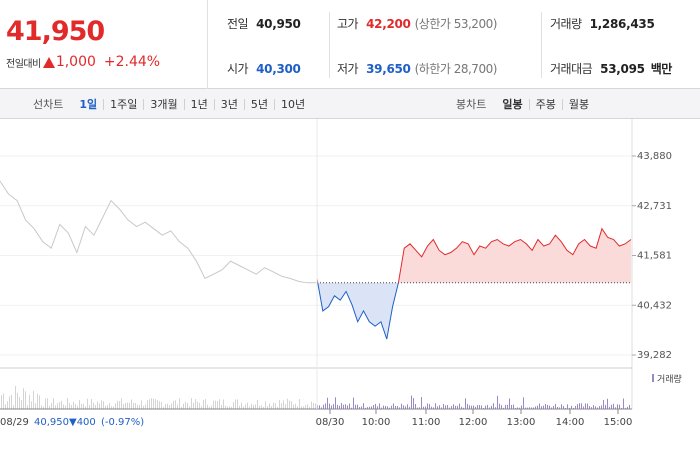 The height and width of the screenshot is (450, 700). What do you see at coordinates (88, 104) in the screenshot?
I see `tab-1day: 1일` at bounding box center [88, 104].